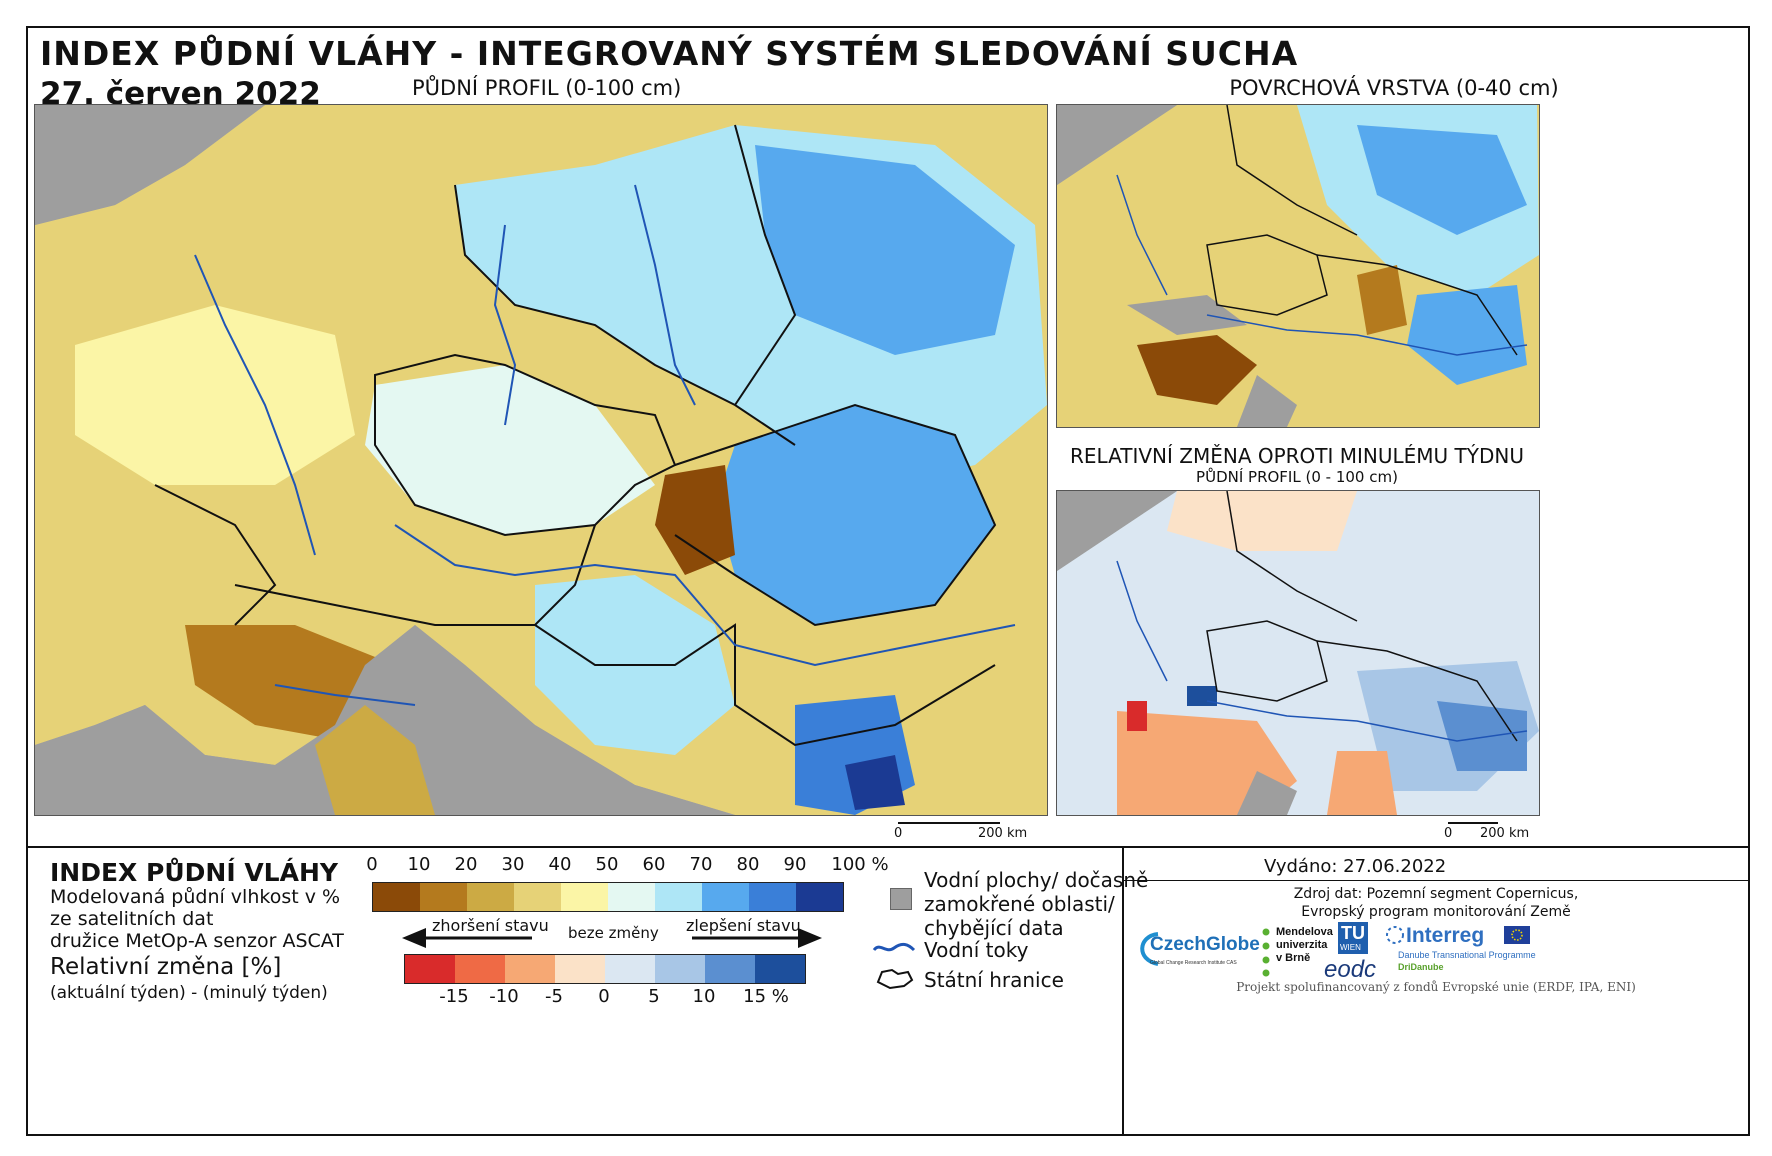  I want to click on footer-divider, so click(1123, 991).